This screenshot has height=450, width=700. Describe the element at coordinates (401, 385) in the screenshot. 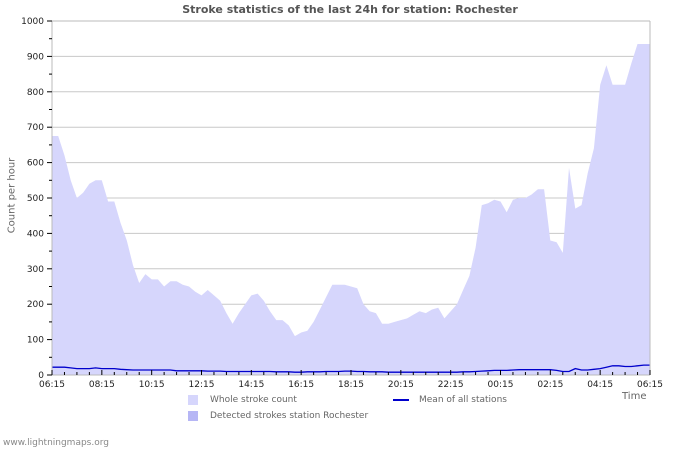

I see `svg-text: 20:15` at that location.